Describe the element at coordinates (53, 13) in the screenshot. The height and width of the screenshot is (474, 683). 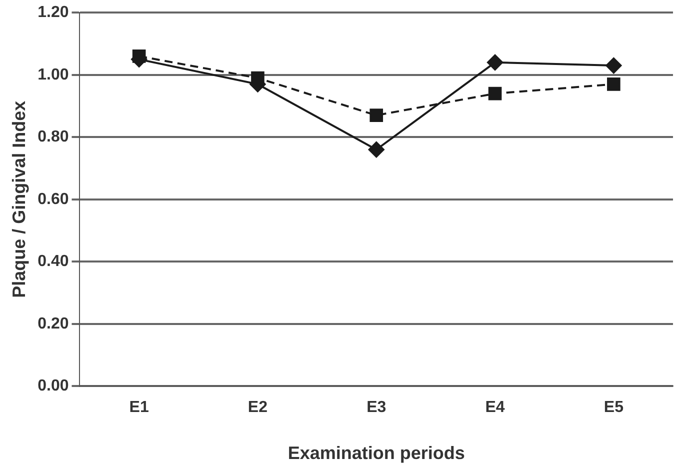
I see `y-tick-label: 1.20` at that location.